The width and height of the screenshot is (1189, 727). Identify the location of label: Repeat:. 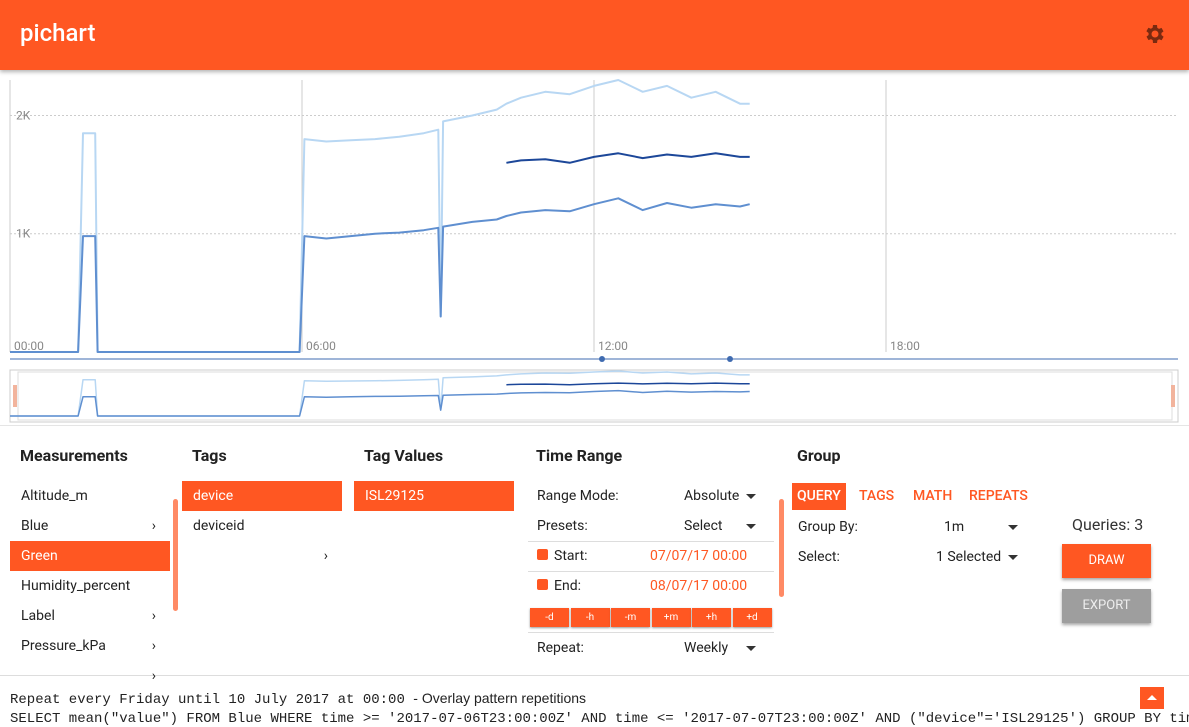
(560, 648).